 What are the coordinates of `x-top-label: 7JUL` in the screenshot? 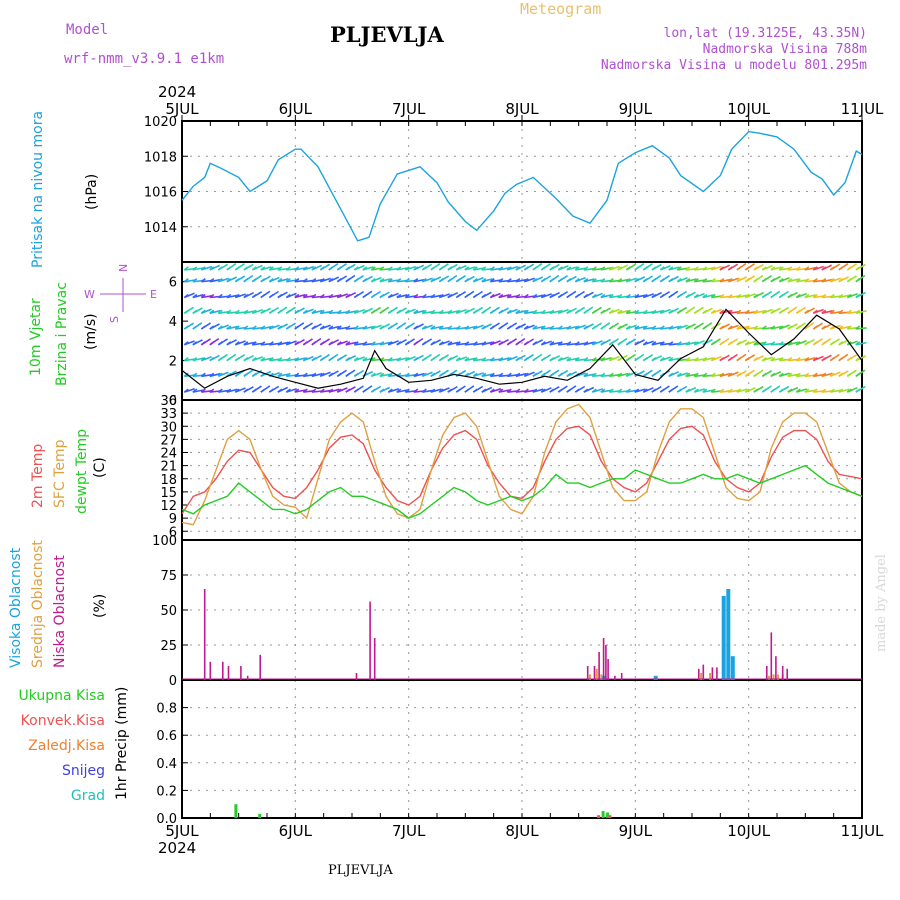 It's located at (409, 109).